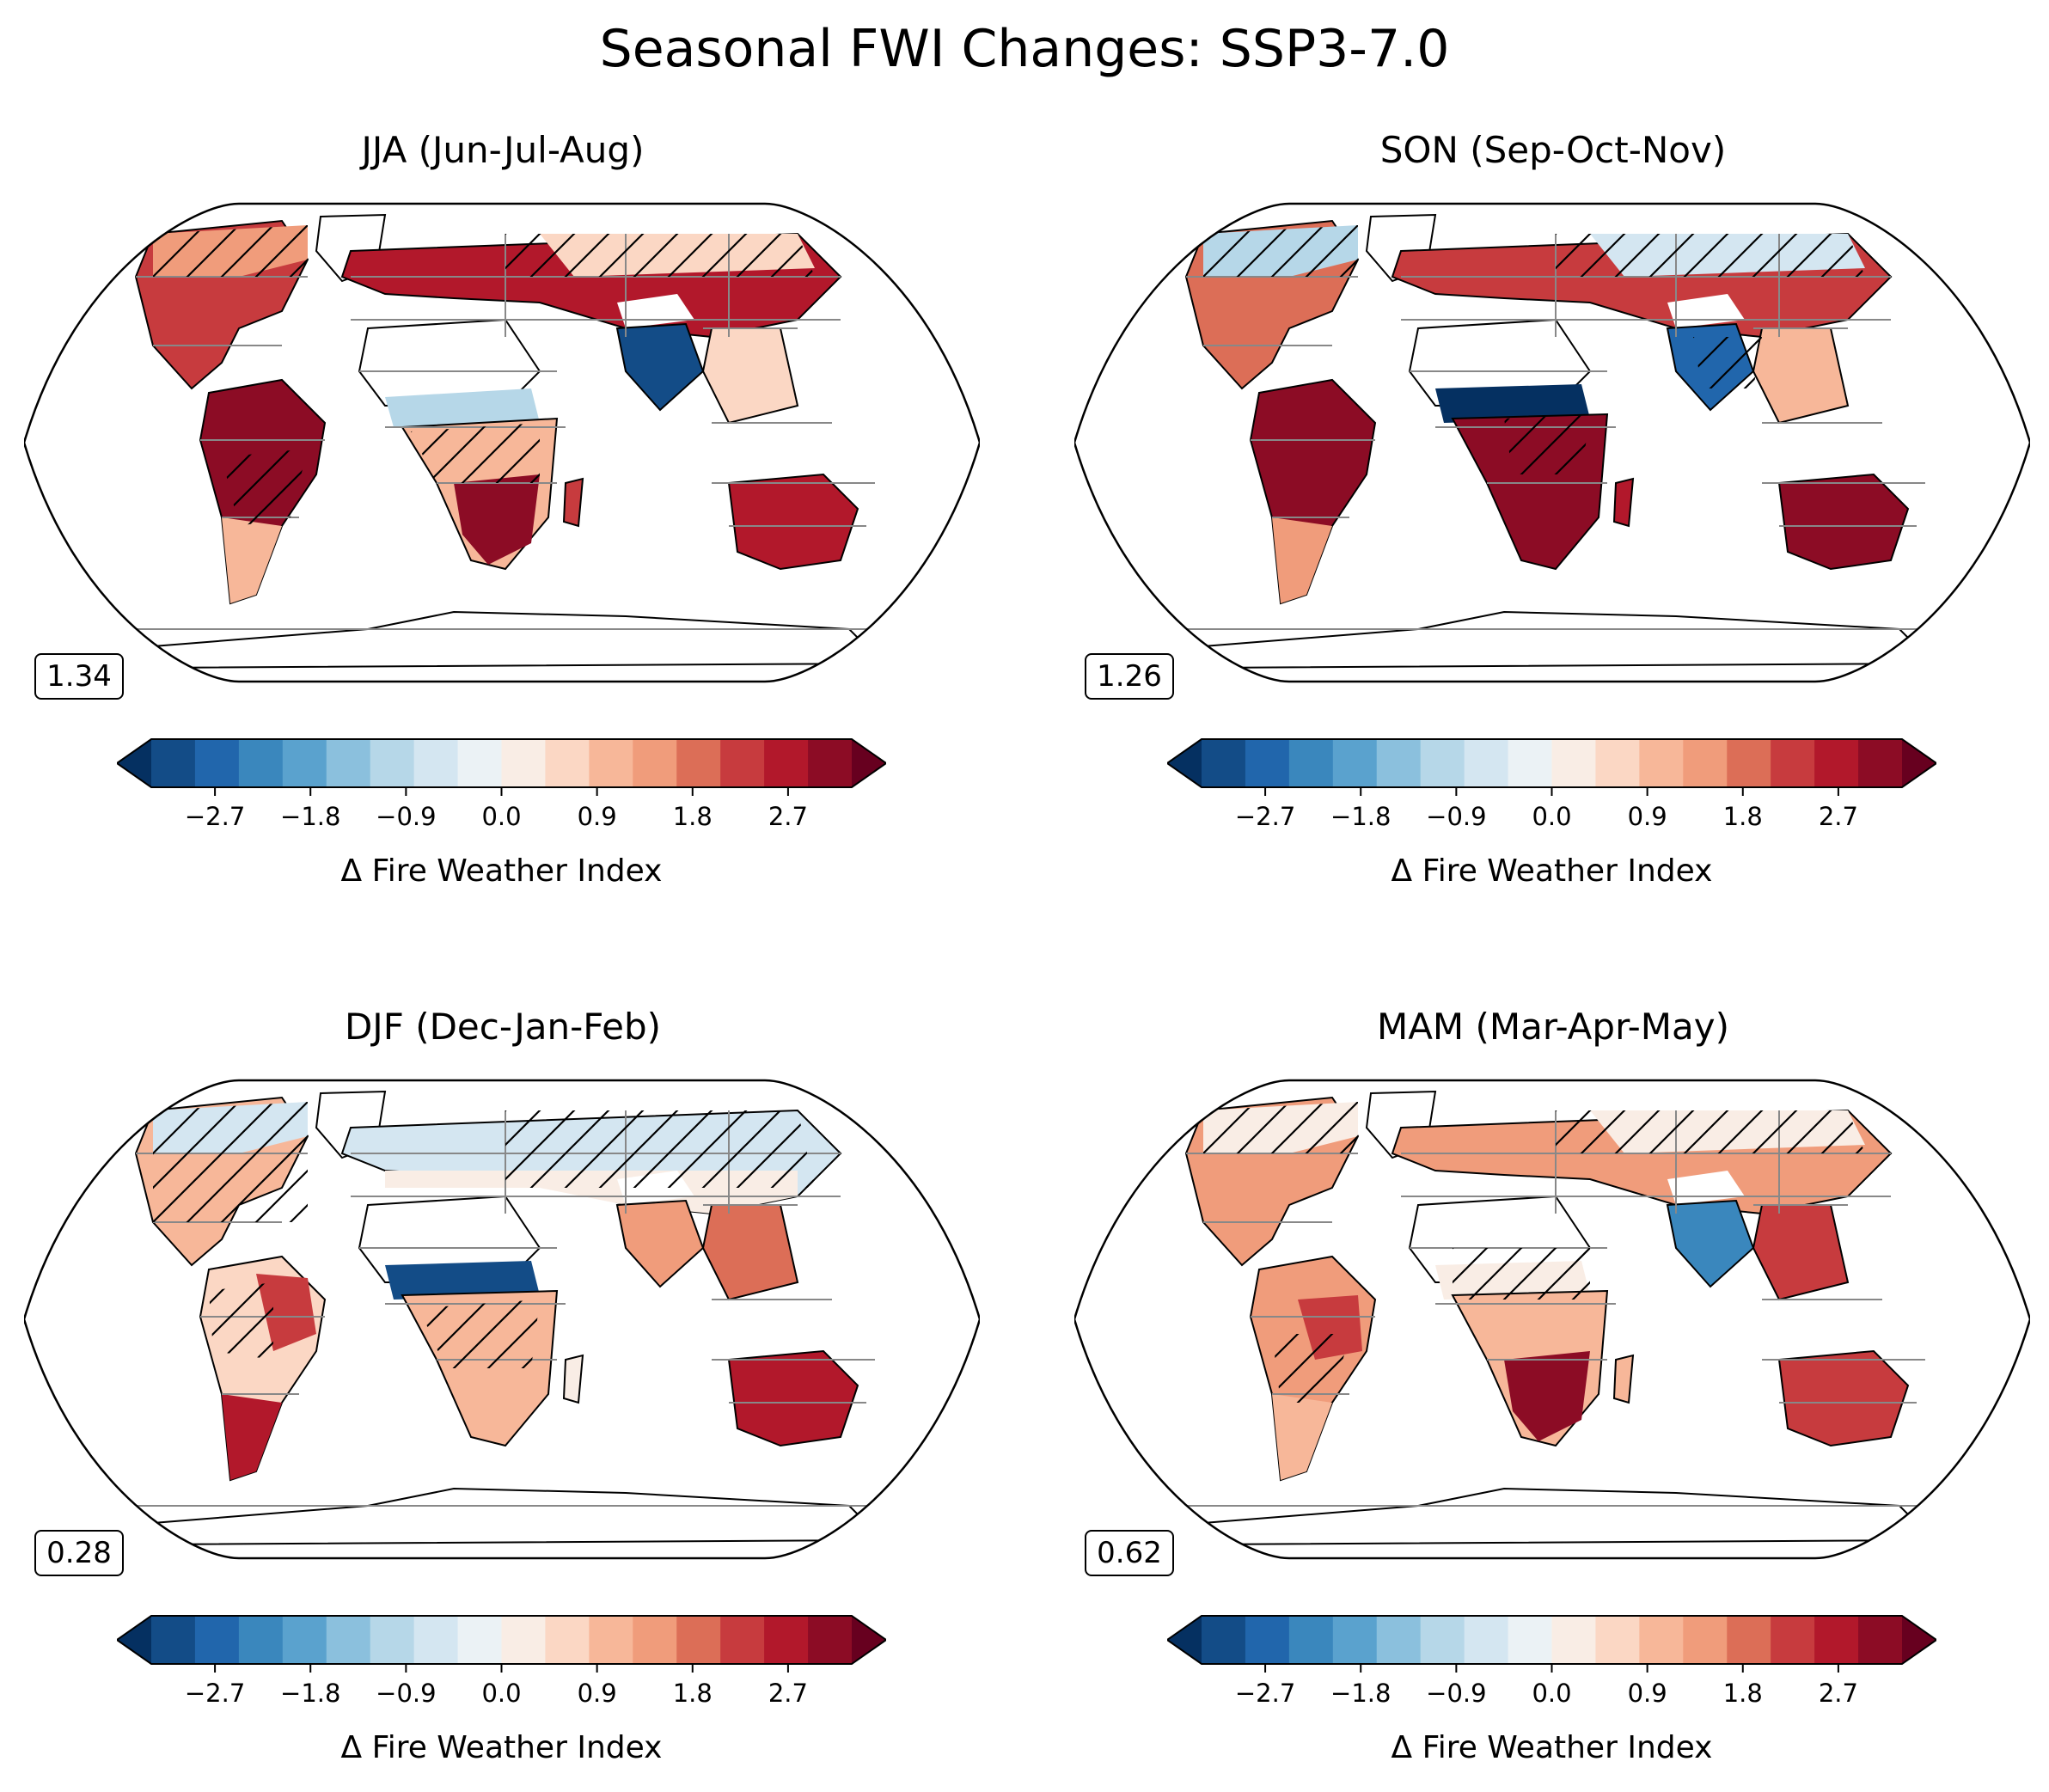 The height and width of the screenshot is (1792, 2049). Describe the element at coordinates (79, 1553) in the screenshot. I see `global-mean-box: 0.28` at that location.